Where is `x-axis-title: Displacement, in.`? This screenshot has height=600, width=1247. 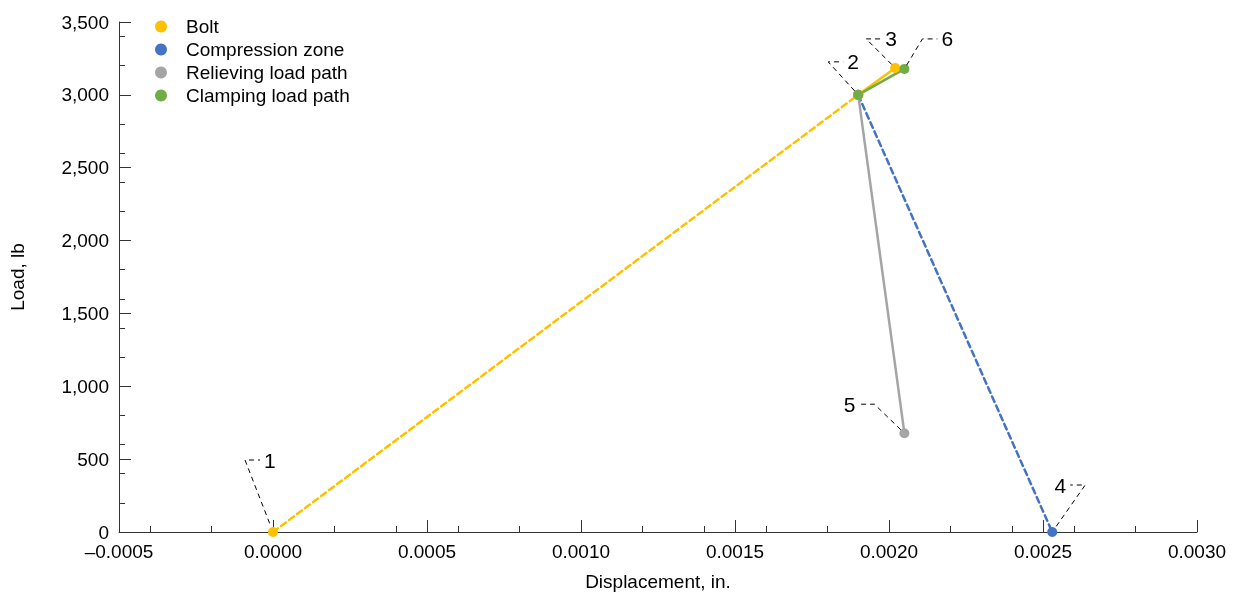 x-axis-title: Displacement, in. is located at coordinates (658, 581).